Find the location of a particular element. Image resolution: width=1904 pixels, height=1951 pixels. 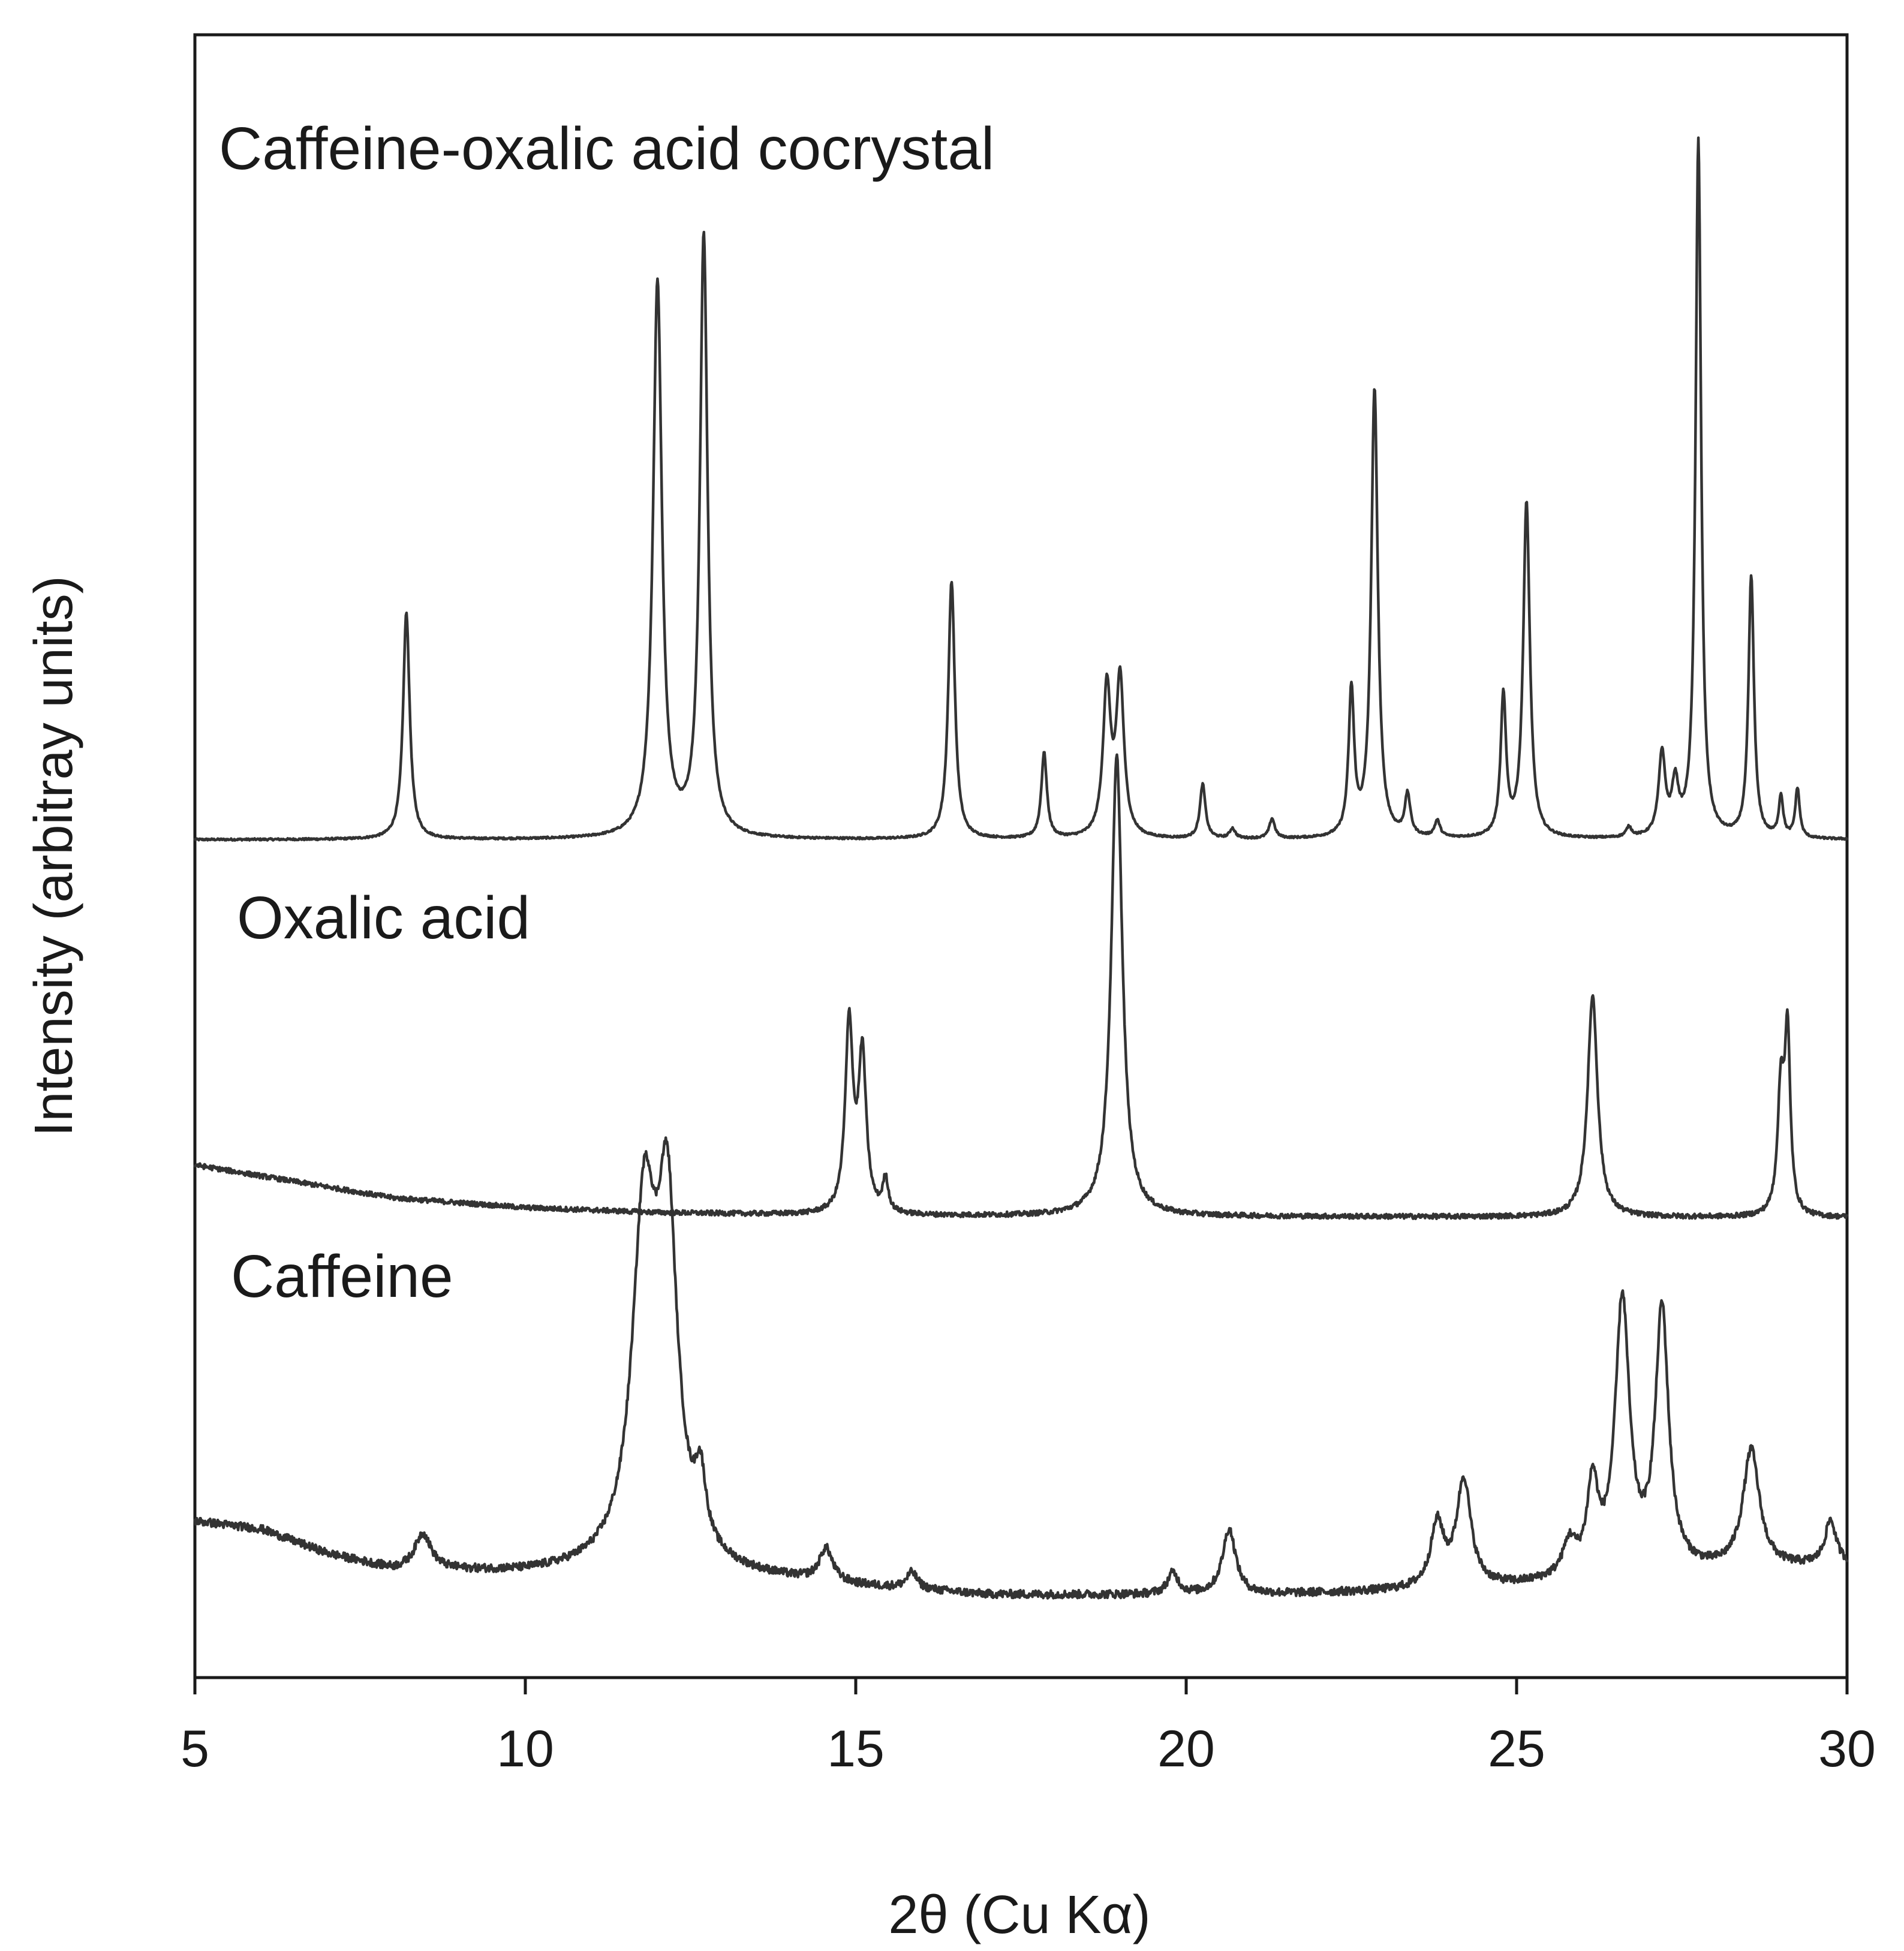

x-tick-label: 5 is located at coordinates (195, 1749).